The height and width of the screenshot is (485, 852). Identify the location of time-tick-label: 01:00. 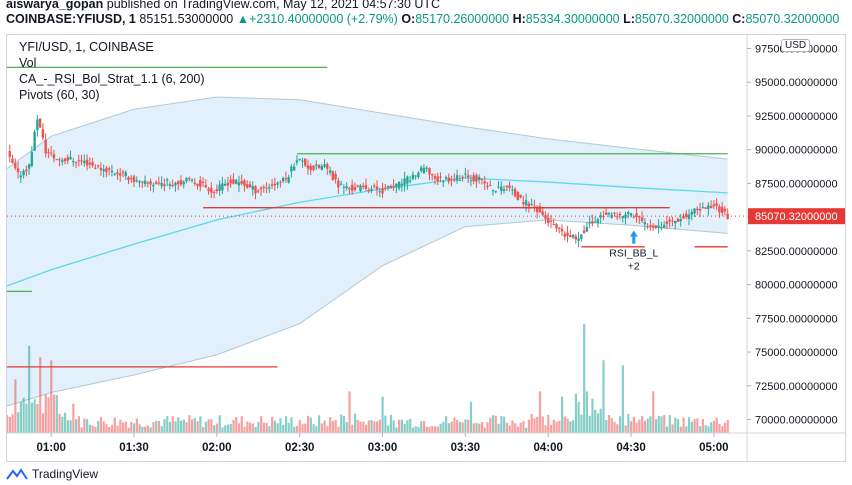
(50, 448).